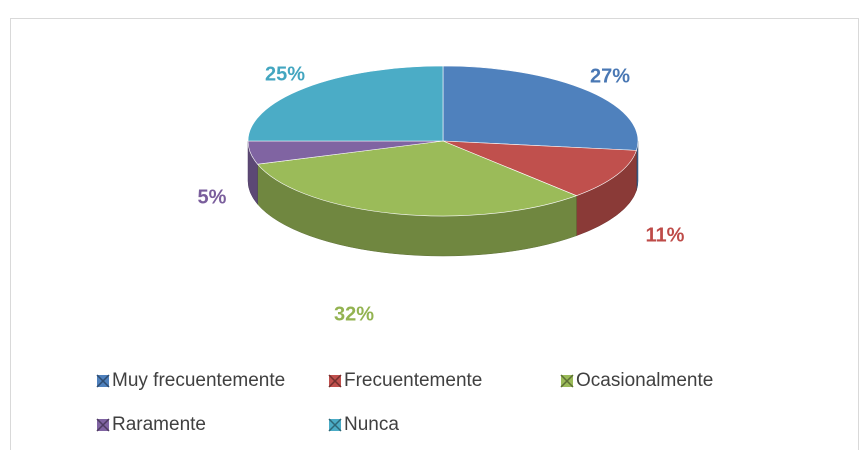 This screenshot has width=861, height=450. What do you see at coordinates (665, 235) in the screenshot?
I see `data-label: 11%` at bounding box center [665, 235].